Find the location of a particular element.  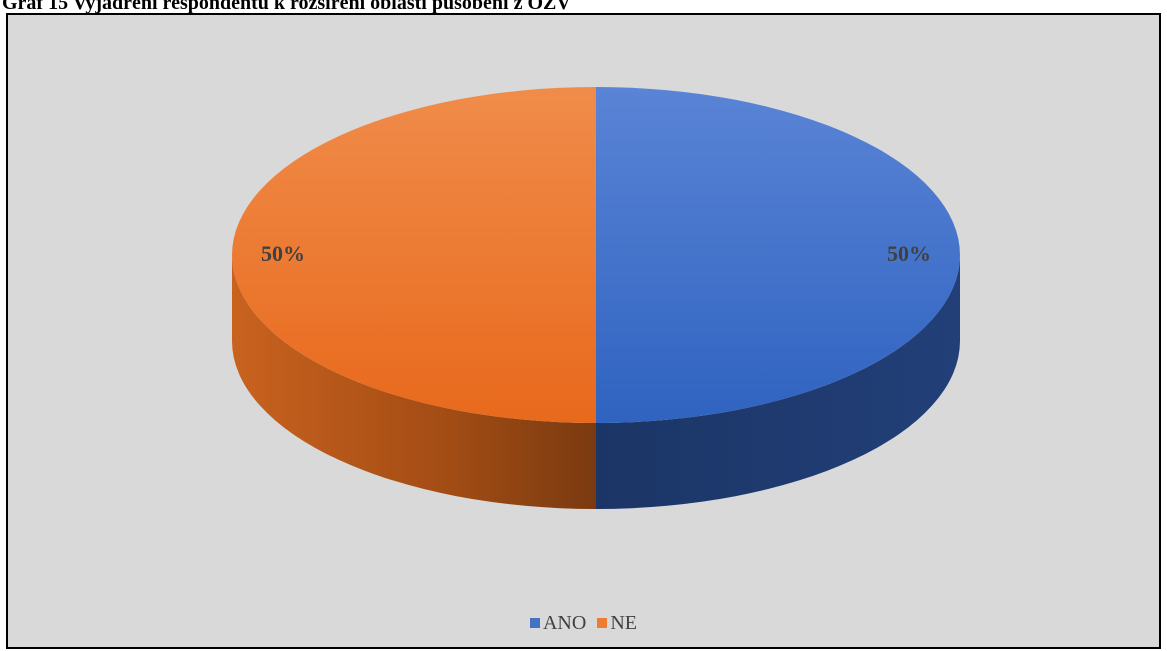

legend-label-ano: ANO is located at coordinates (564, 622).